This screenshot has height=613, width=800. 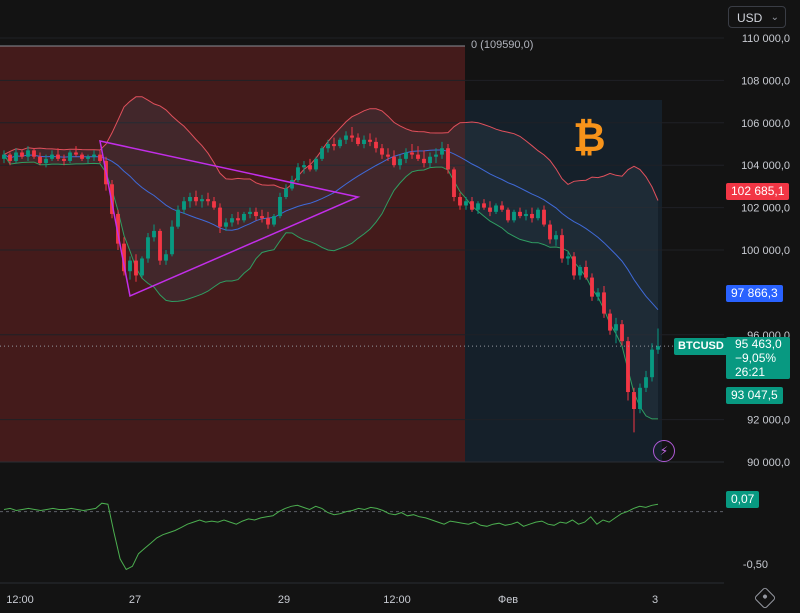 I want to click on price-tick-label: 100 000,0, so click(x=765, y=251).